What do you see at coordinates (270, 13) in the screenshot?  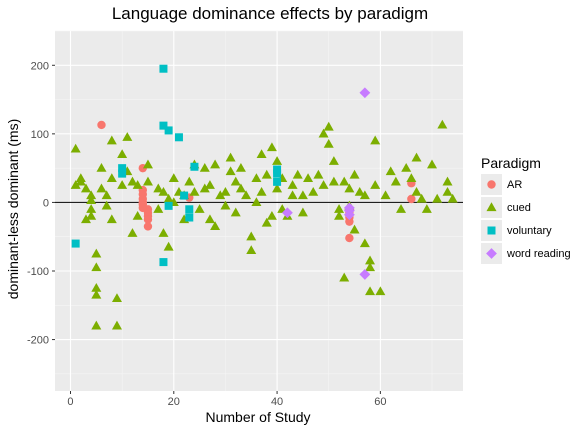 I see `chart-title: Language dominance effects by paradigm` at bounding box center [270, 13].